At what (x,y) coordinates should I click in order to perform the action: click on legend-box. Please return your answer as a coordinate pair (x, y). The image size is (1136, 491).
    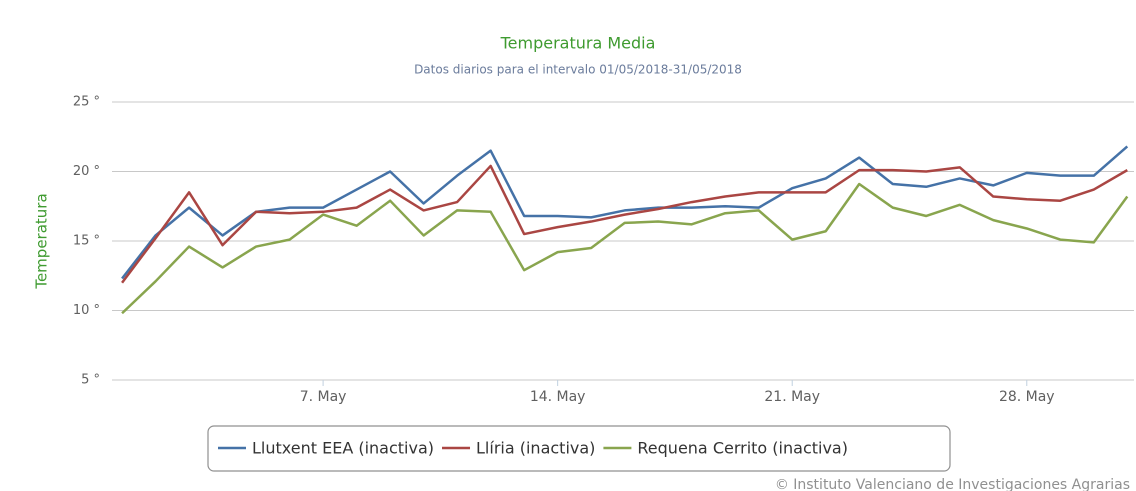
    Looking at the image, I should click on (579, 448).